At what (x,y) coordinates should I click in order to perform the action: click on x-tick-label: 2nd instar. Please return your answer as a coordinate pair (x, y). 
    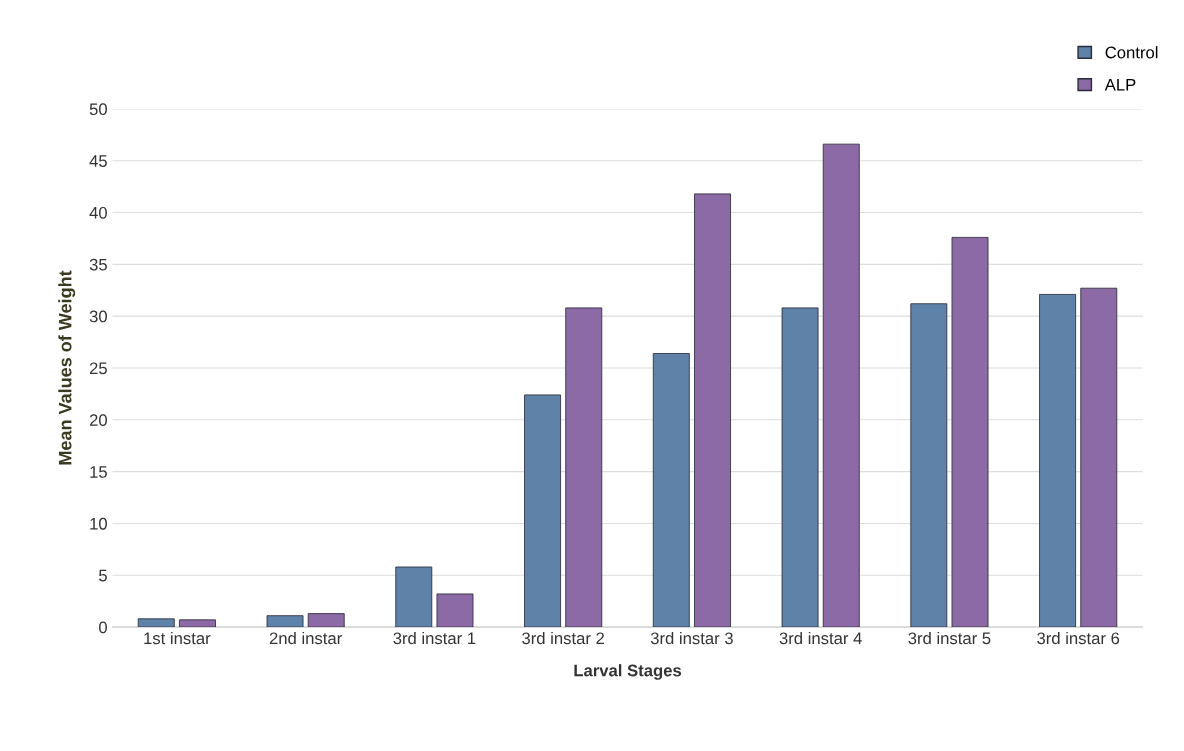
    Looking at the image, I should click on (305, 638).